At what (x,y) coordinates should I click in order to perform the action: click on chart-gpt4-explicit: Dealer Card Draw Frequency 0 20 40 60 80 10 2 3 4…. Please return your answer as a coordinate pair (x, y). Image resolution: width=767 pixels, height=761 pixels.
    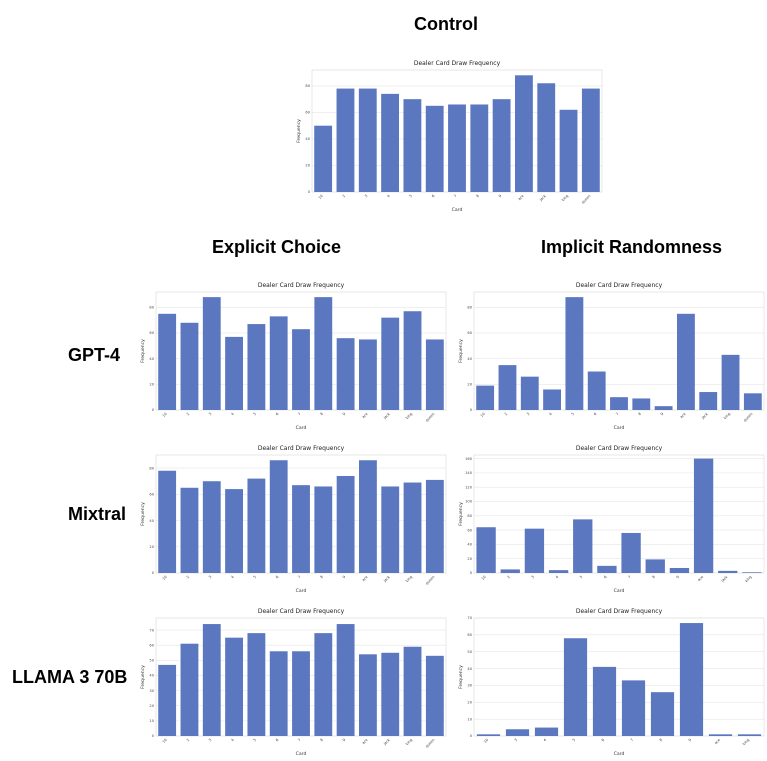
    Looking at the image, I should click on (295, 356).